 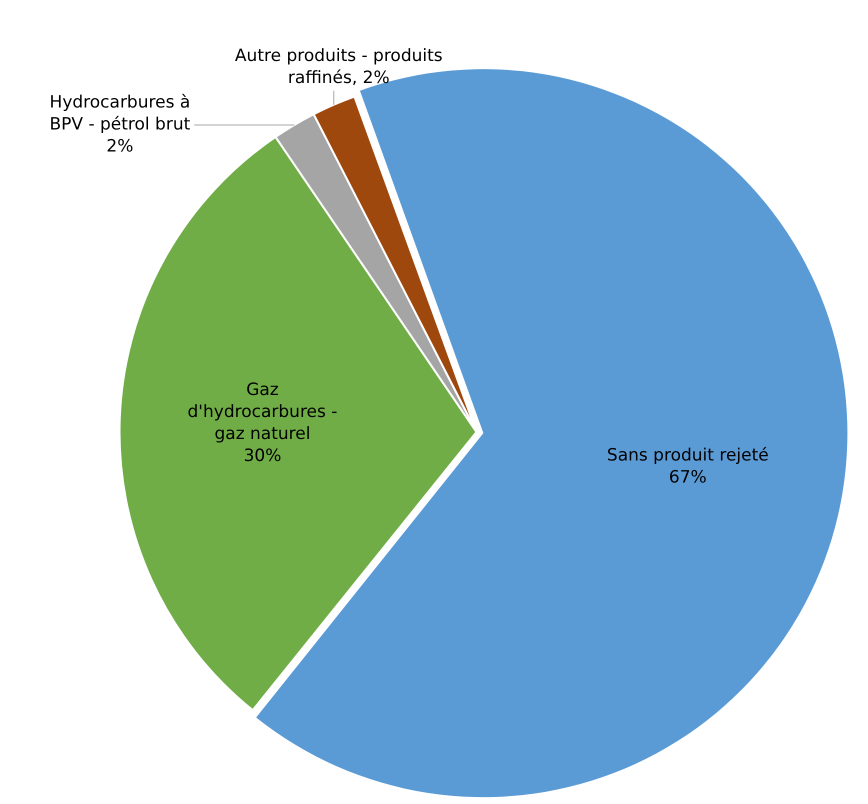 What do you see at coordinates (120, 113) in the screenshot?
I see `slice-label: Hydrocarbures à BPV - pétrol brut` at bounding box center [120, 113].